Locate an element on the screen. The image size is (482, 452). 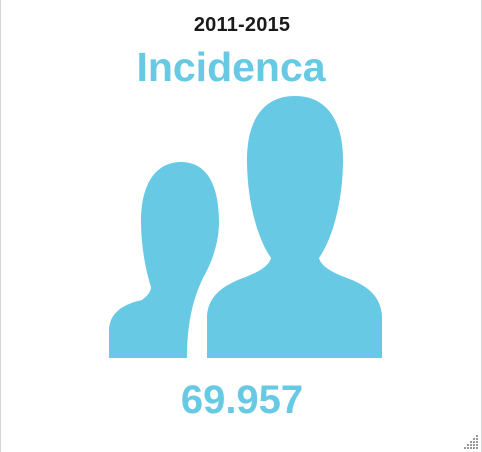
period-label: 2011-2015 is located at coordinates (242, 25).